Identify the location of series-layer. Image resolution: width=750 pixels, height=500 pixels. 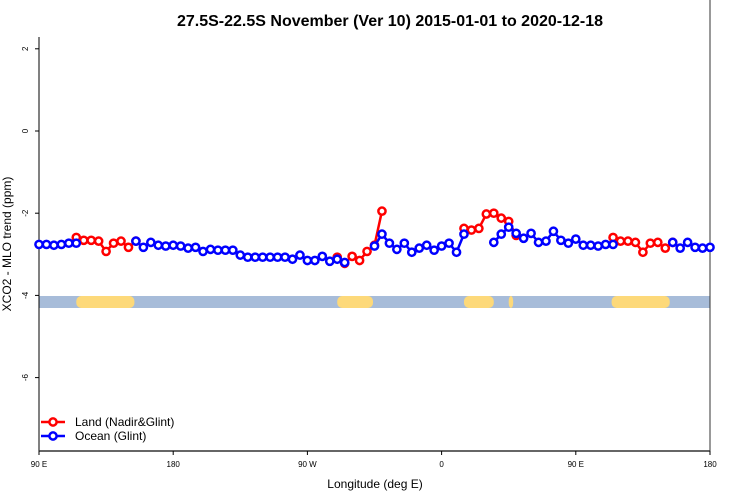
(374, 237).